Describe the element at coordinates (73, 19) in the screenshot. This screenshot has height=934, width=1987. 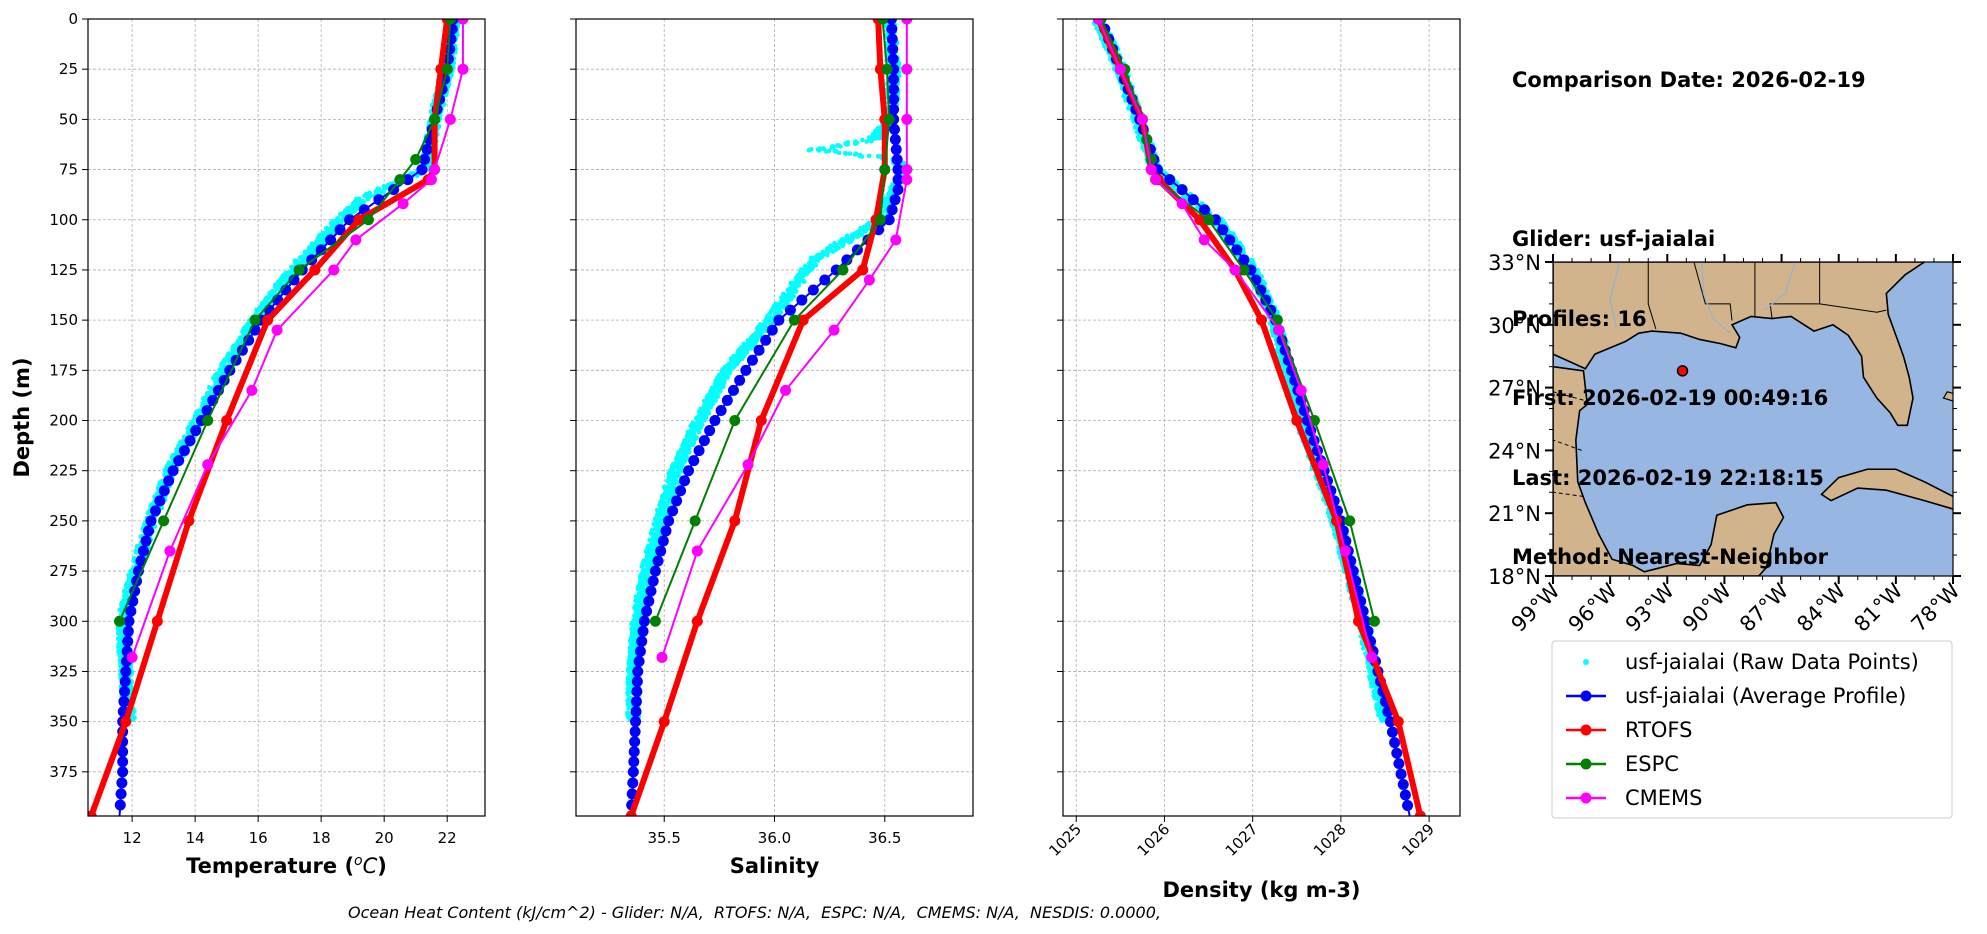
I see `y-tick-label: 0` at that location.